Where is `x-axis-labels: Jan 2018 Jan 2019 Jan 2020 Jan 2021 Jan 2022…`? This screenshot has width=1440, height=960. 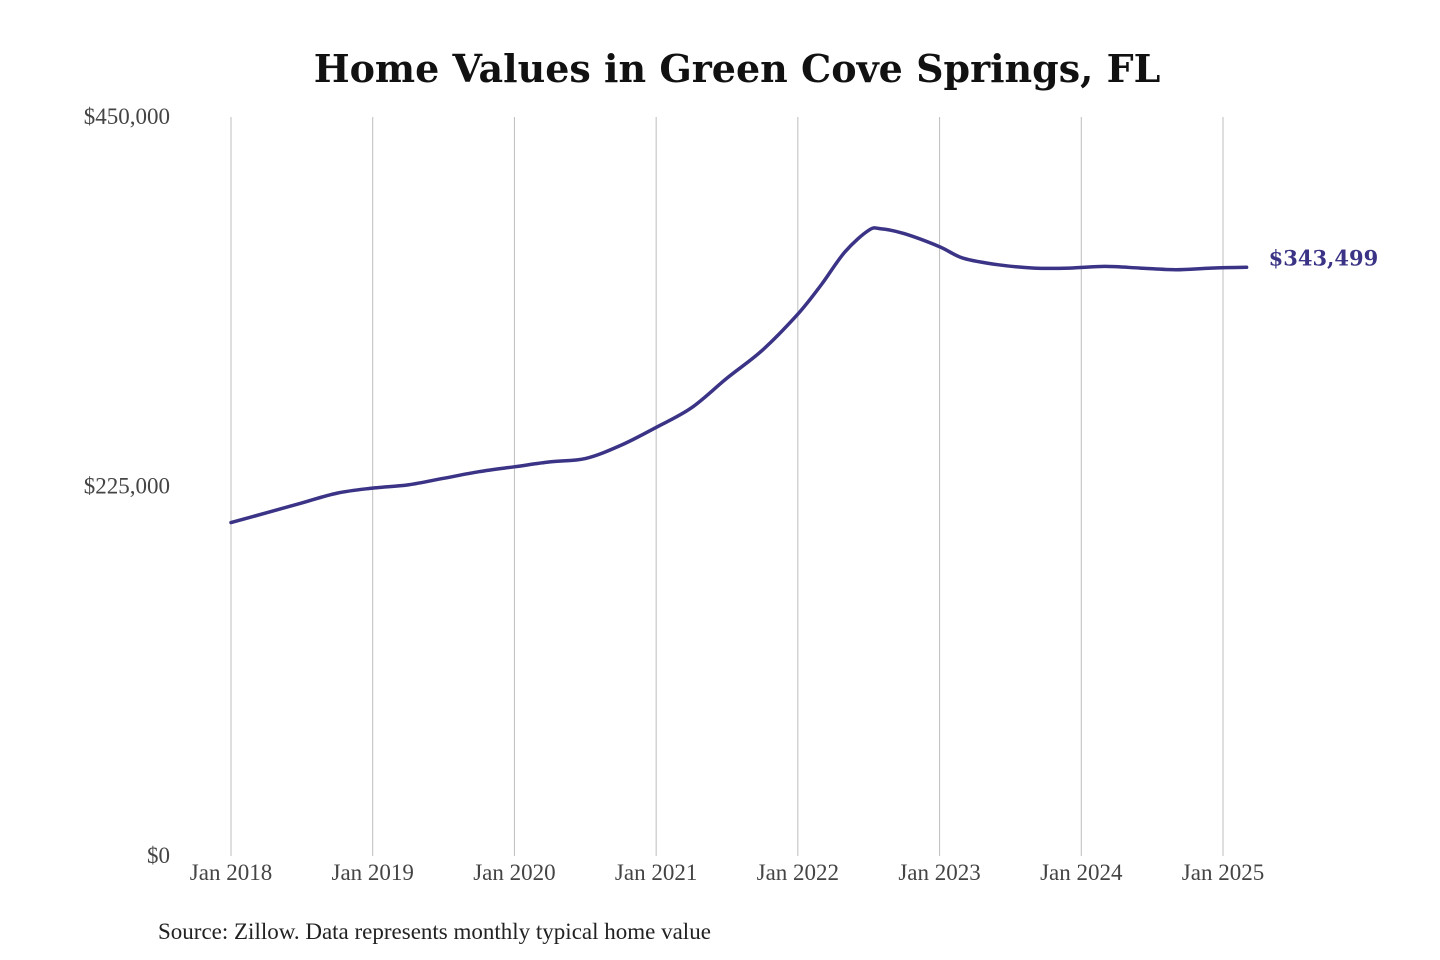
x-axis-labels: Jan 2018 Jan 2019 Jan 2020 Jan 2021 Jan 2022… is located at coordinates (727, 872).